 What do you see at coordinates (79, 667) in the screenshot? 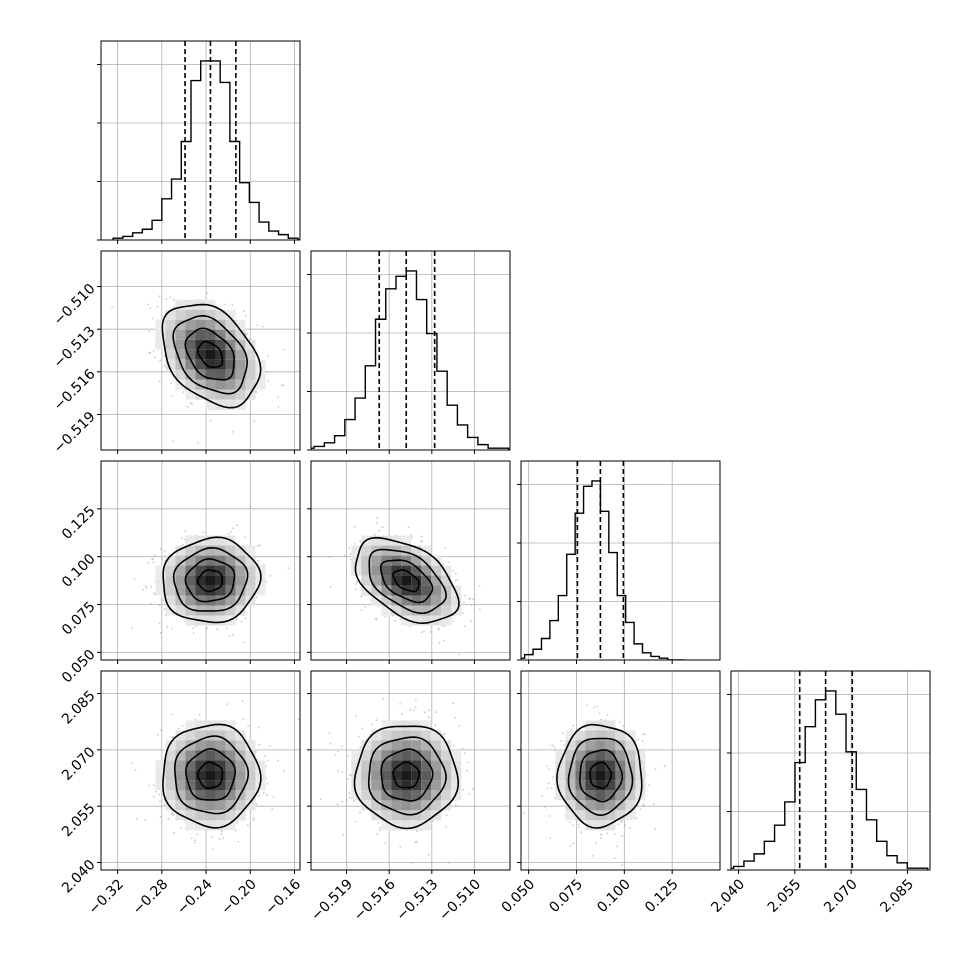
I see `y-tick-label-2-0: 0.050` at bounding box center [79, 667].